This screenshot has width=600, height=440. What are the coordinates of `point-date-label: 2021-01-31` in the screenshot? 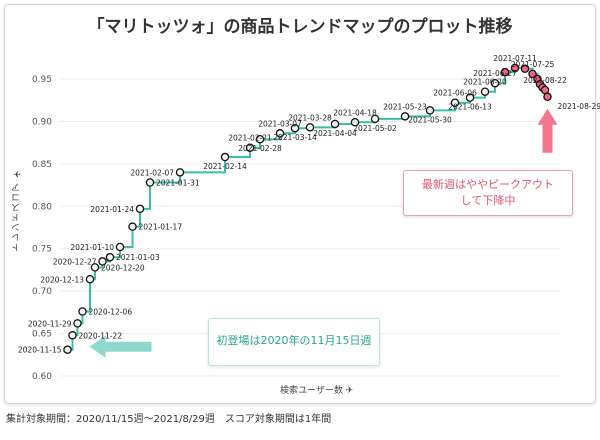 It's located at (178, 183).